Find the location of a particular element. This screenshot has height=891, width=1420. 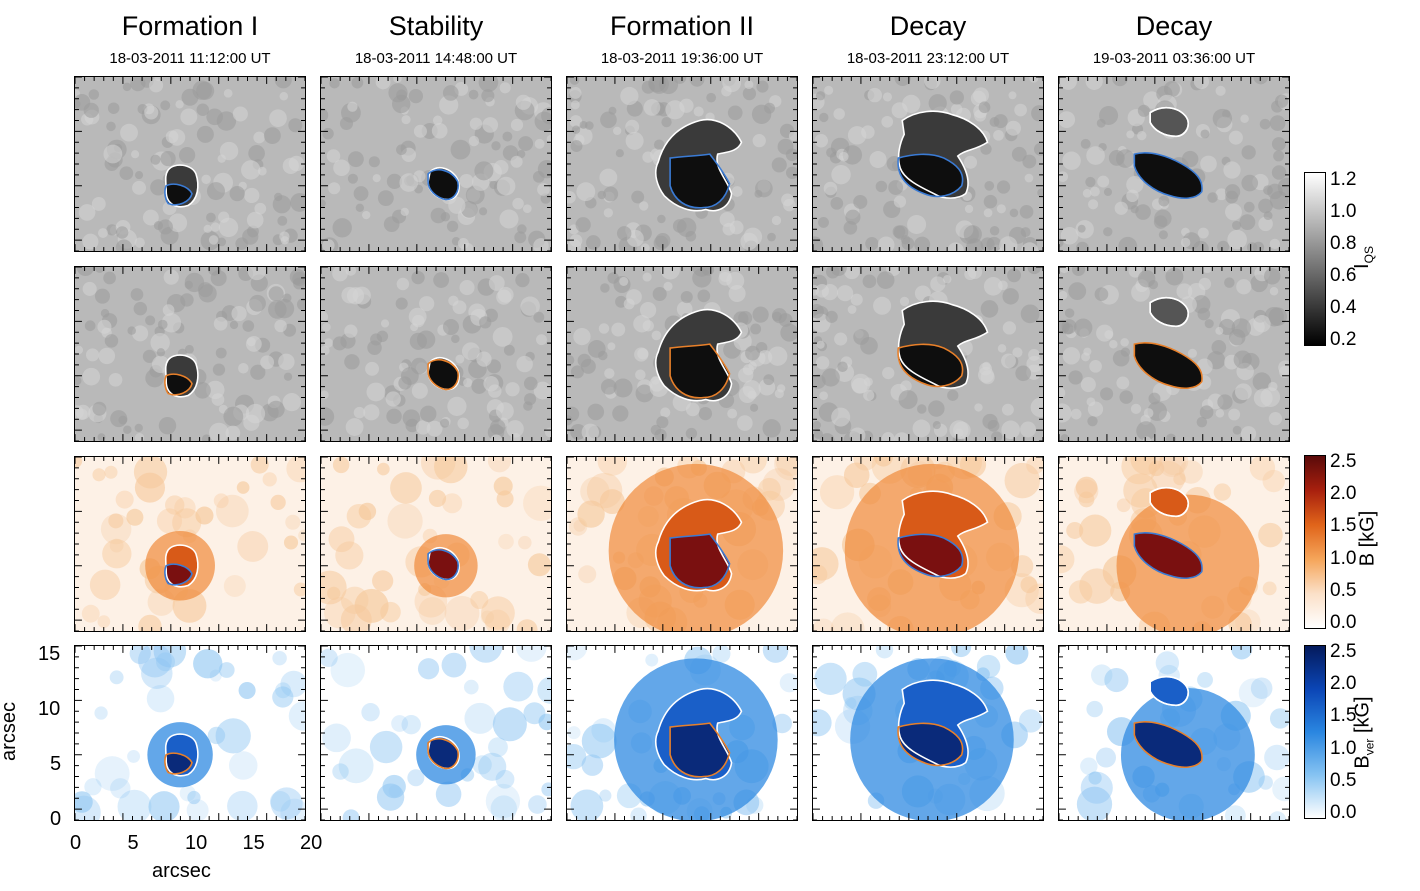

column-timestamp: 19-03-2011 03:36:00 UT is located at coordinates (1174, 58).